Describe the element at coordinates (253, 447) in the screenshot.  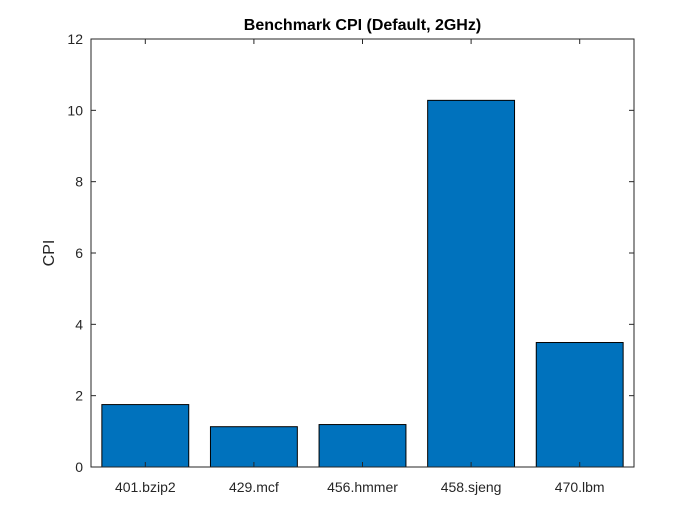
I see `bar-429-mcf` at that location.